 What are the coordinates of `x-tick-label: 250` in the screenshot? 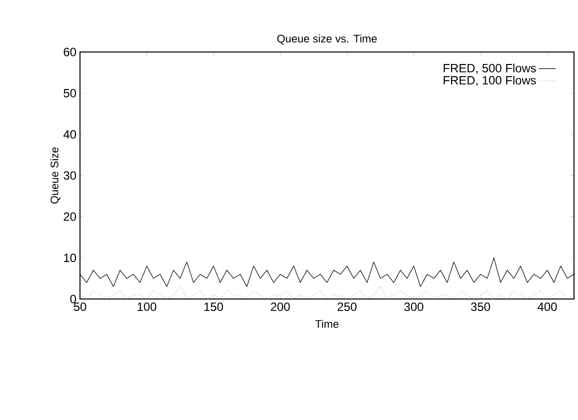 It's located at (347, 306).